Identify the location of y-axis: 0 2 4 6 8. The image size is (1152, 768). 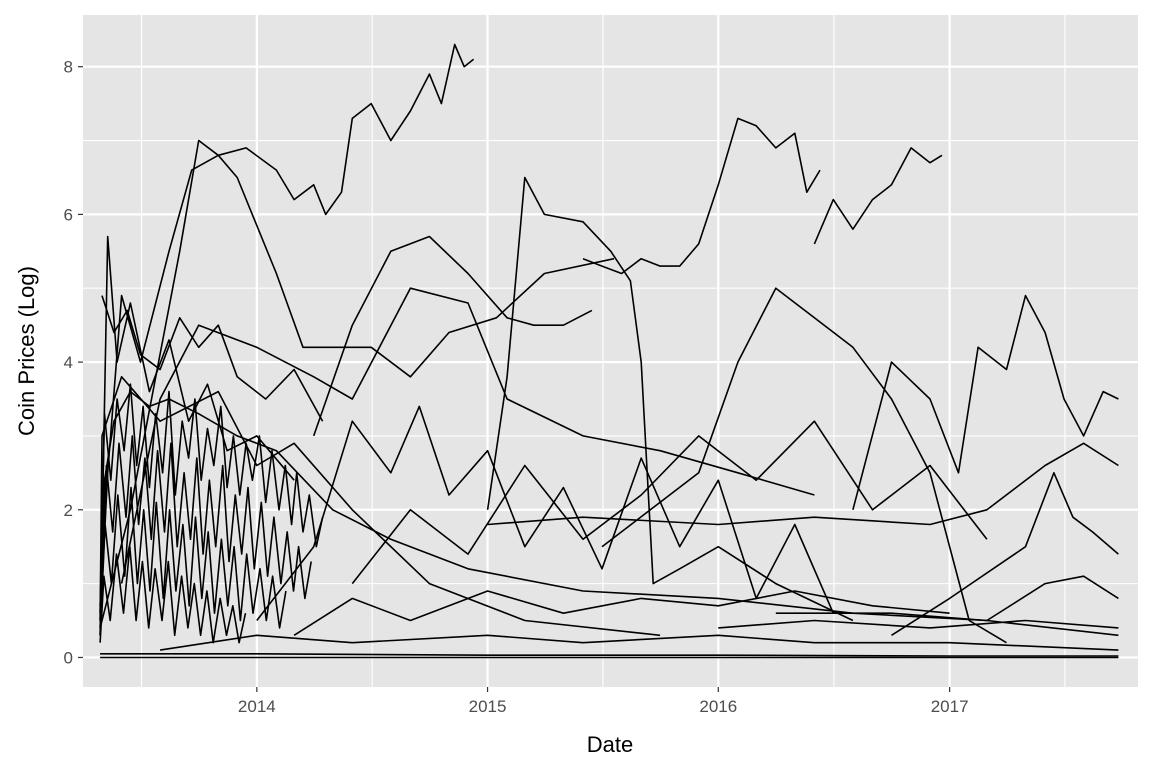
(73, 362).